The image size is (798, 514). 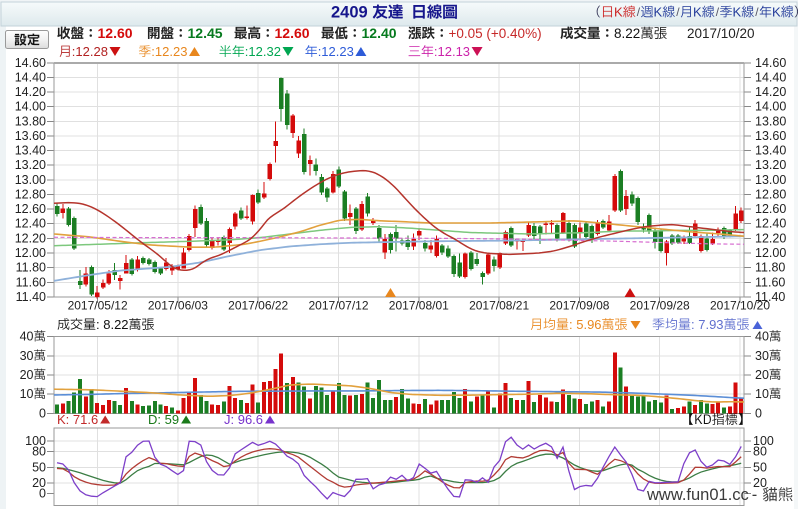 What do you see at coordinates (627, 33) in the screenshot?
I see `svg-text: 8.22` at bounding box center [627, 33].